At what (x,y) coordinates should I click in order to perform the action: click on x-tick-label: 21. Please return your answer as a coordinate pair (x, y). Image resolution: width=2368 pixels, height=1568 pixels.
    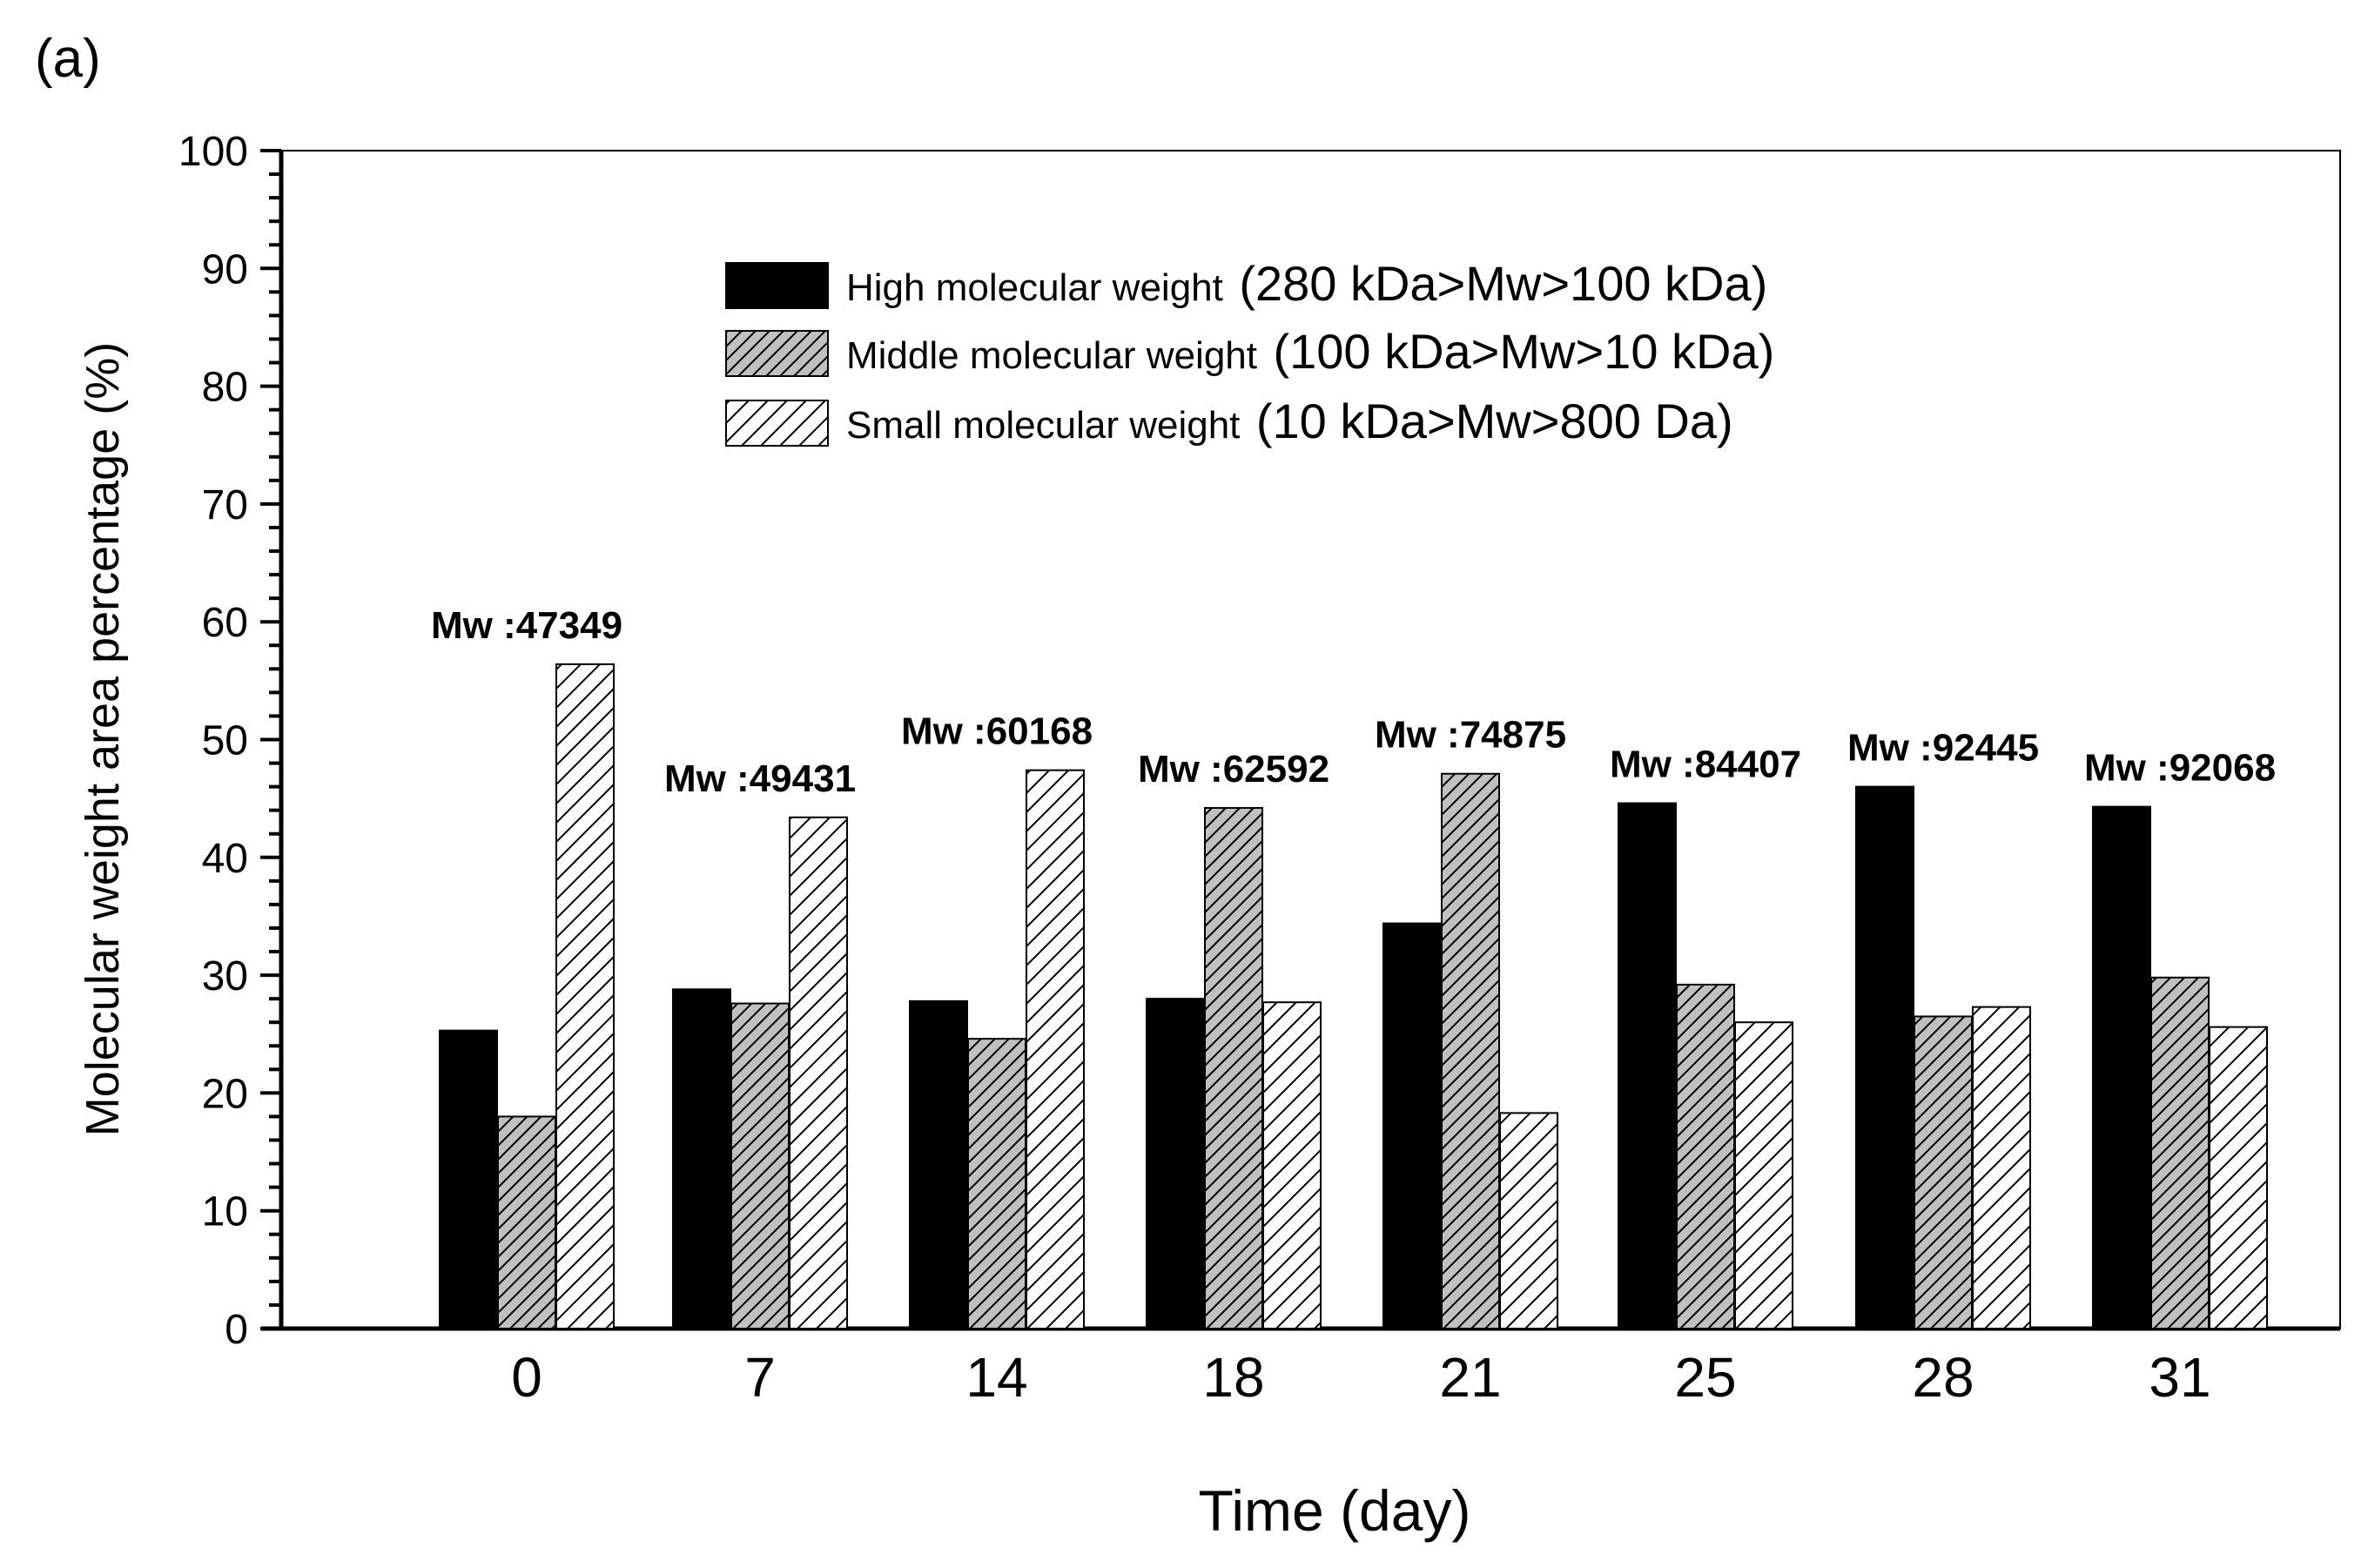
    Looking at the image, I should click on (1470, 1377).